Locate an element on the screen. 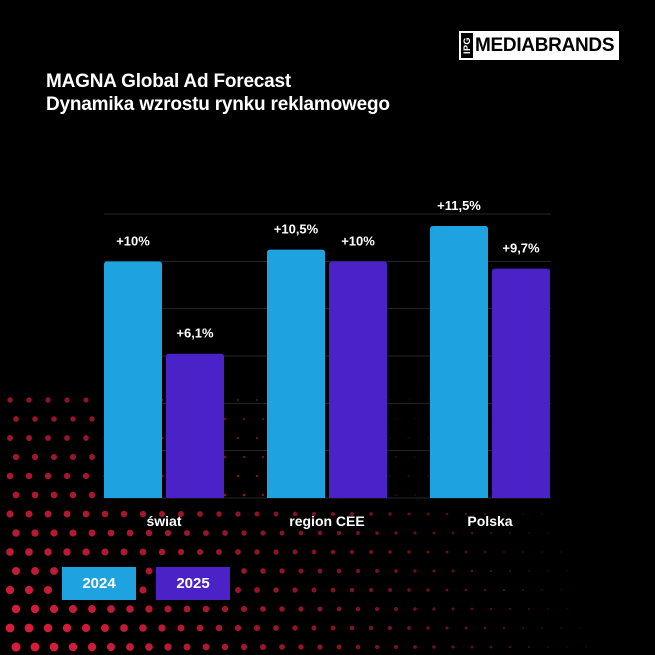 The width and height of the screenshot is (655, 655). data-label-2025-2: +9,7% is located at coordinates (521, 248).